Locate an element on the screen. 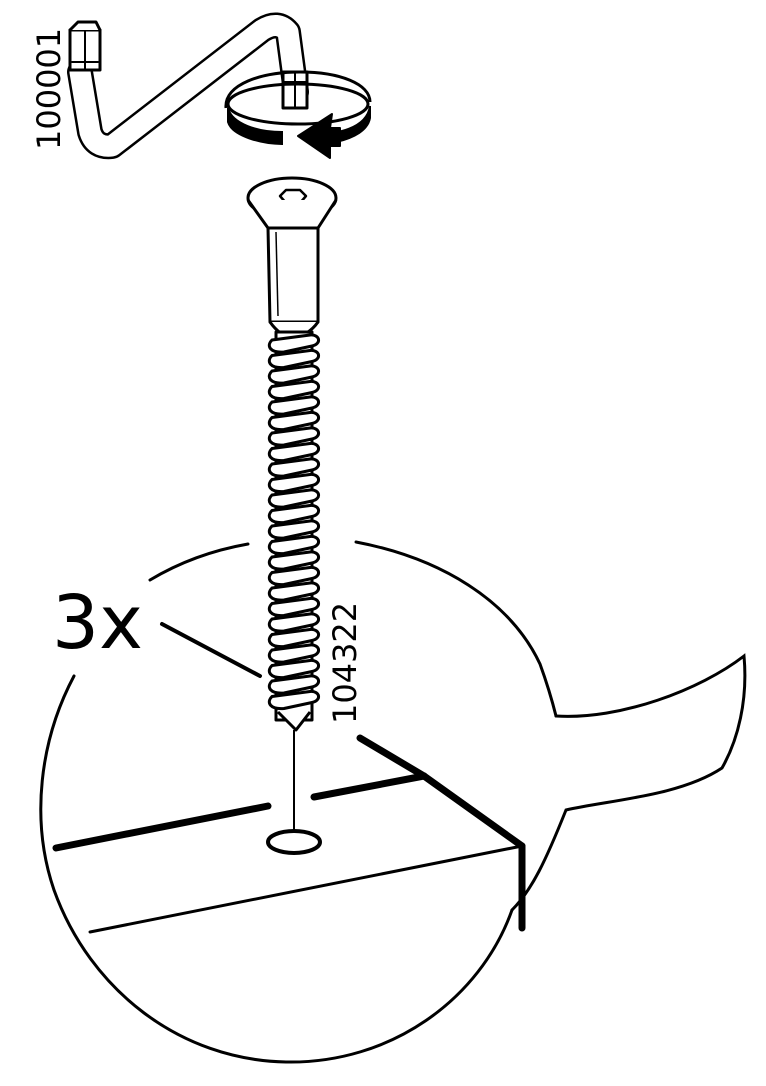 Image resolution: width=766 pixels, height=1086 pixels. allen-key-icon is located at coordinates (188, 86).